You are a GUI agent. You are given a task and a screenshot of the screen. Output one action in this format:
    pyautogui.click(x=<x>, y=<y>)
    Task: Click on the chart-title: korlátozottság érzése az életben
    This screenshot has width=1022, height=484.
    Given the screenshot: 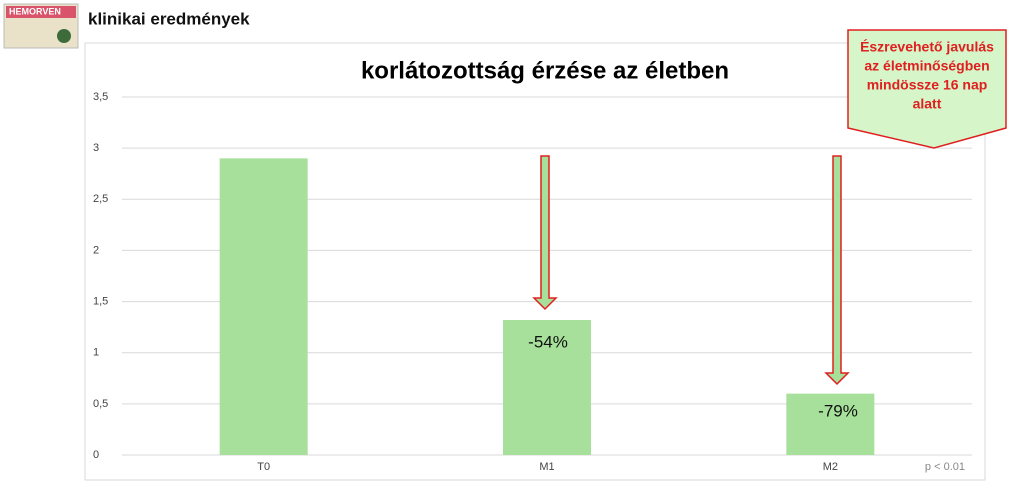 What is the action you would take?
    pyautogui.click(x=545, y=70)
    